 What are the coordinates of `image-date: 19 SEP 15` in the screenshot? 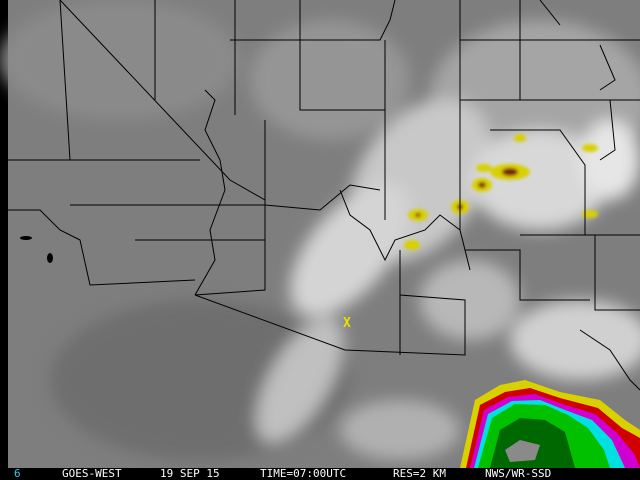 It's located at (190, 473).